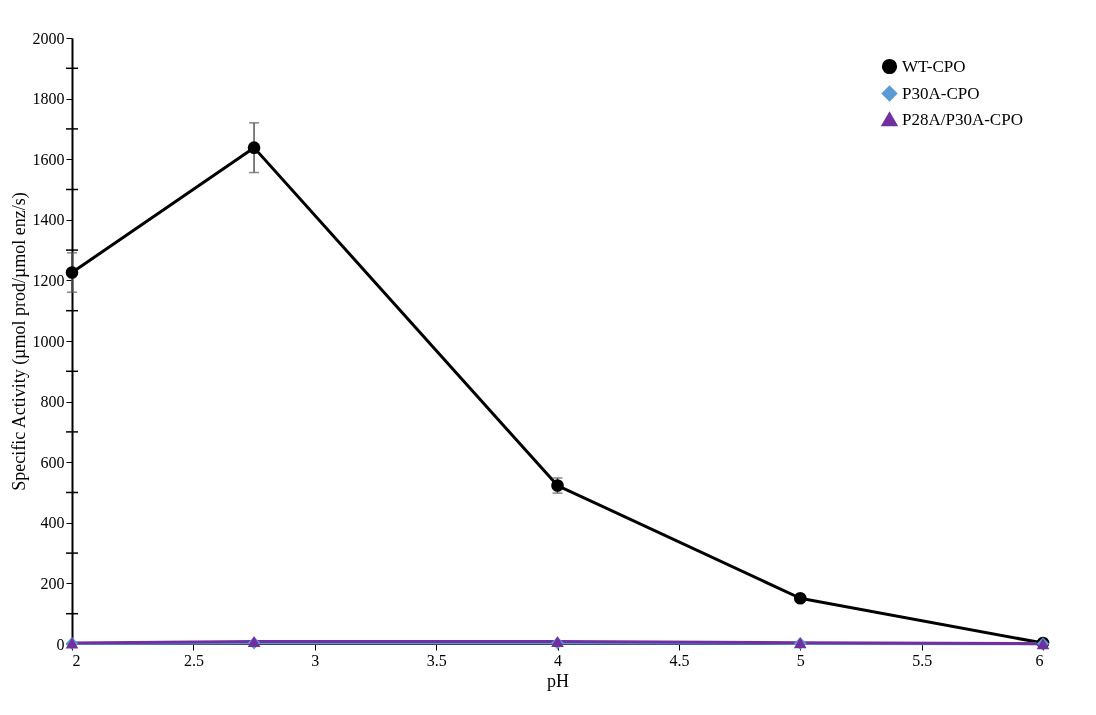  What do you see at coordinates (558, 660) in the screenshot?
I see `x-tick-label: 4` at bounding box center [558, 660].